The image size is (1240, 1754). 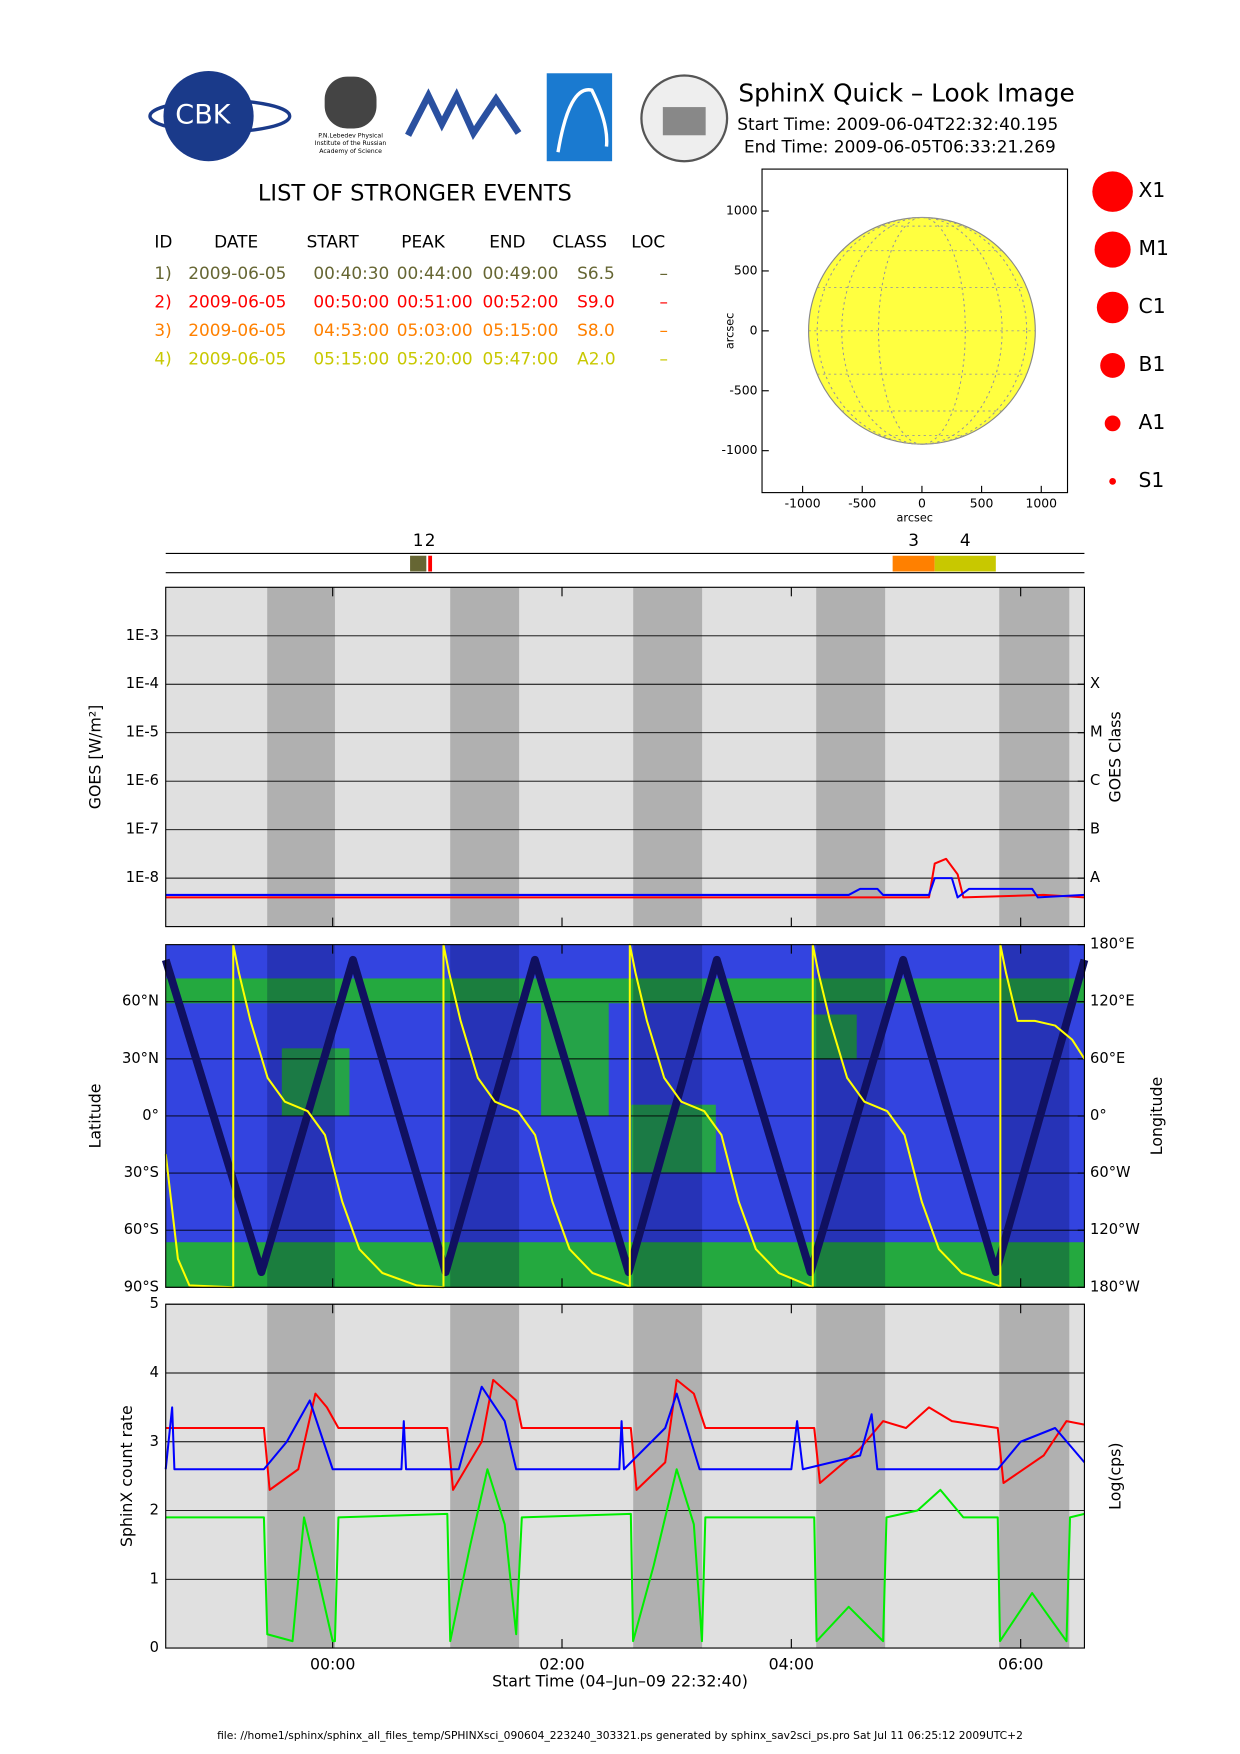 I want to click on event-number: 2, so click(x=430, y=540).